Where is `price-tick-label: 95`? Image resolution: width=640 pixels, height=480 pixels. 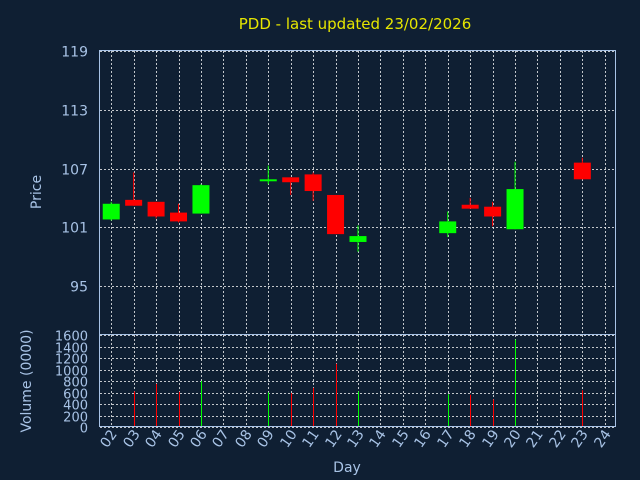
price-tick-label: 95 is located at coordinates (79, 288).